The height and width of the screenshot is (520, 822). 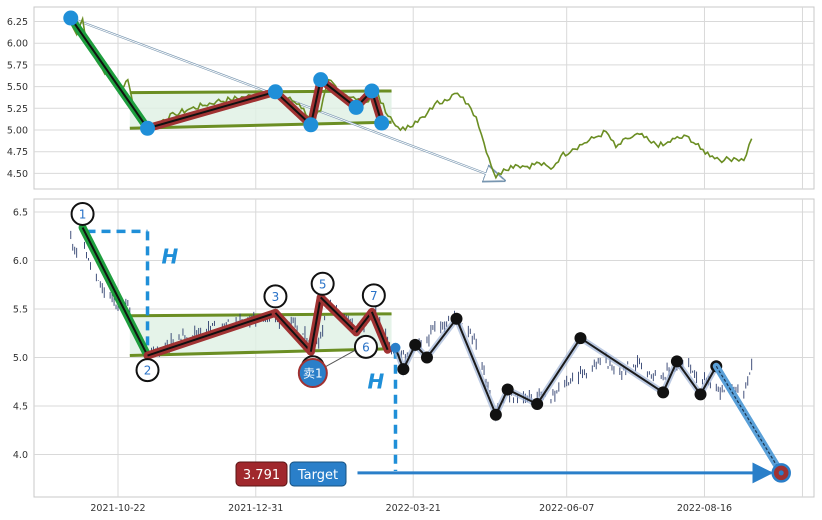 What do you see at coordinates (17, 65) in the screenshot?
I see `top-ytick-label: 5.75` at bounding box center [17, 65].